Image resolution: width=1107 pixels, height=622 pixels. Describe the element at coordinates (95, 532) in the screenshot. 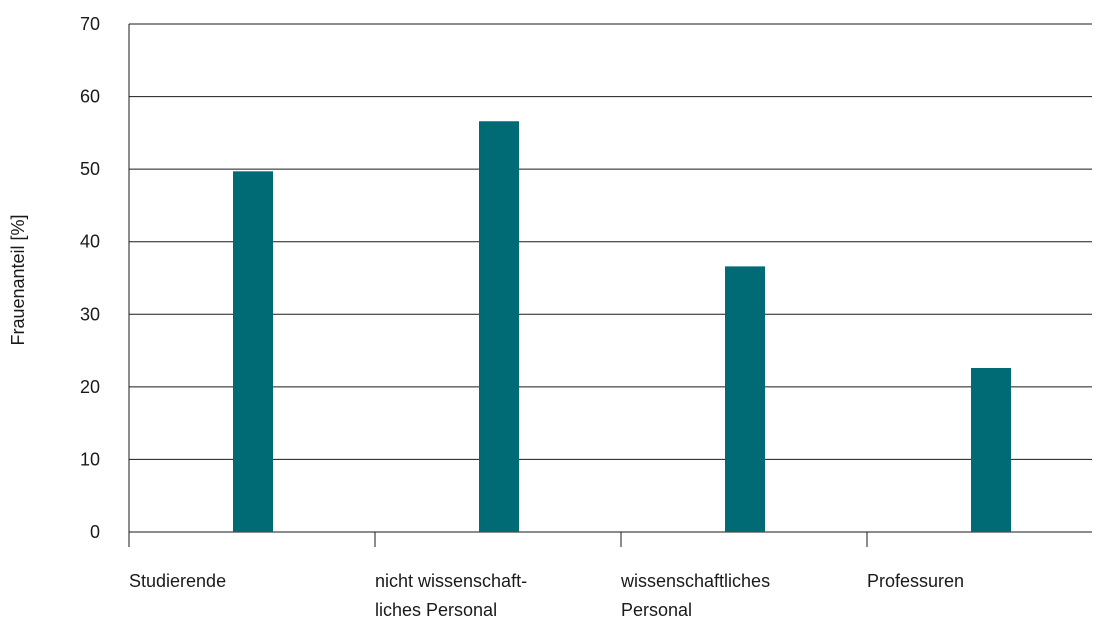

I see `y-tick-label: 0` at that location.